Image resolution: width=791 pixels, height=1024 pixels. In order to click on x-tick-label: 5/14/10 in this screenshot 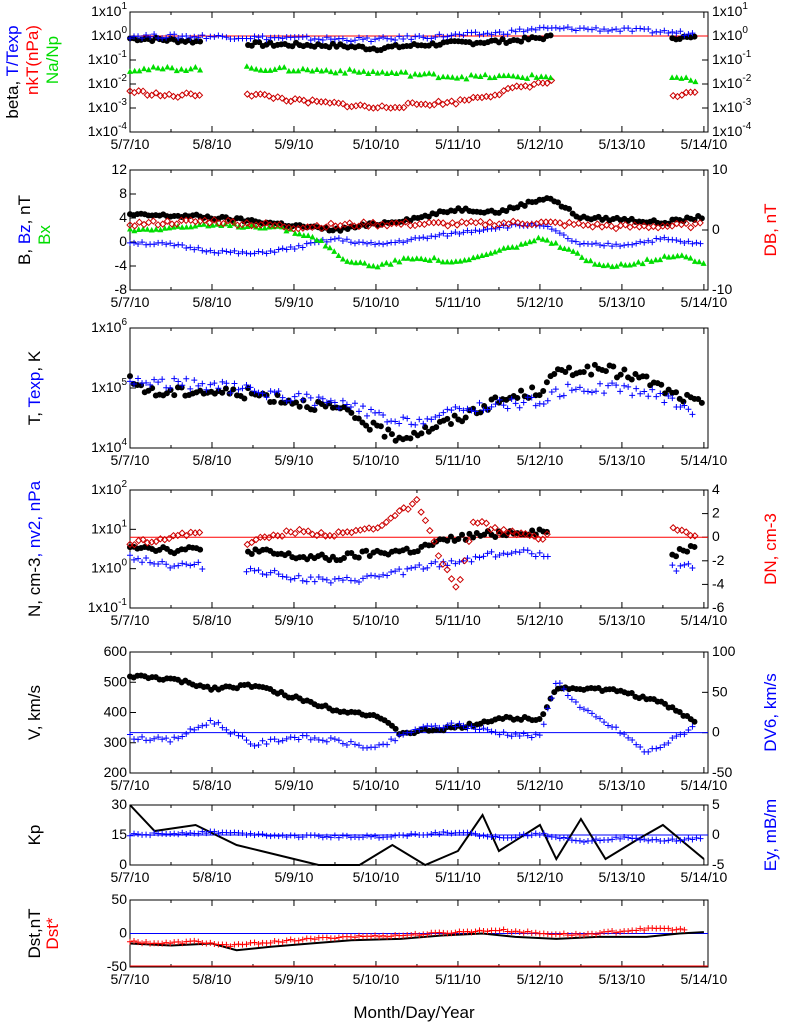, I will do `click(704, 877)`.